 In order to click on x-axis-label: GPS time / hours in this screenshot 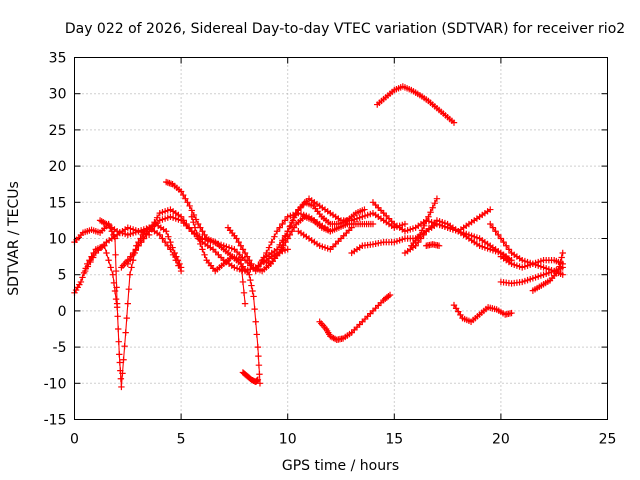, I will do `click(340, 466)`.